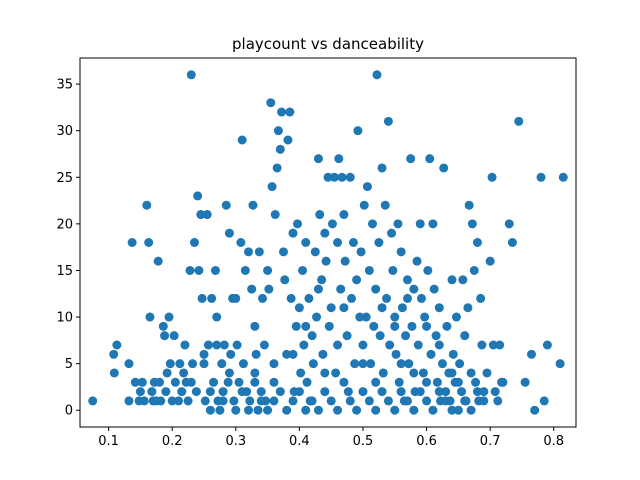 Image resolution: width=640 pixels, height=480 pixels. I want to click on y-tick-label: 35, so click(64, 85).